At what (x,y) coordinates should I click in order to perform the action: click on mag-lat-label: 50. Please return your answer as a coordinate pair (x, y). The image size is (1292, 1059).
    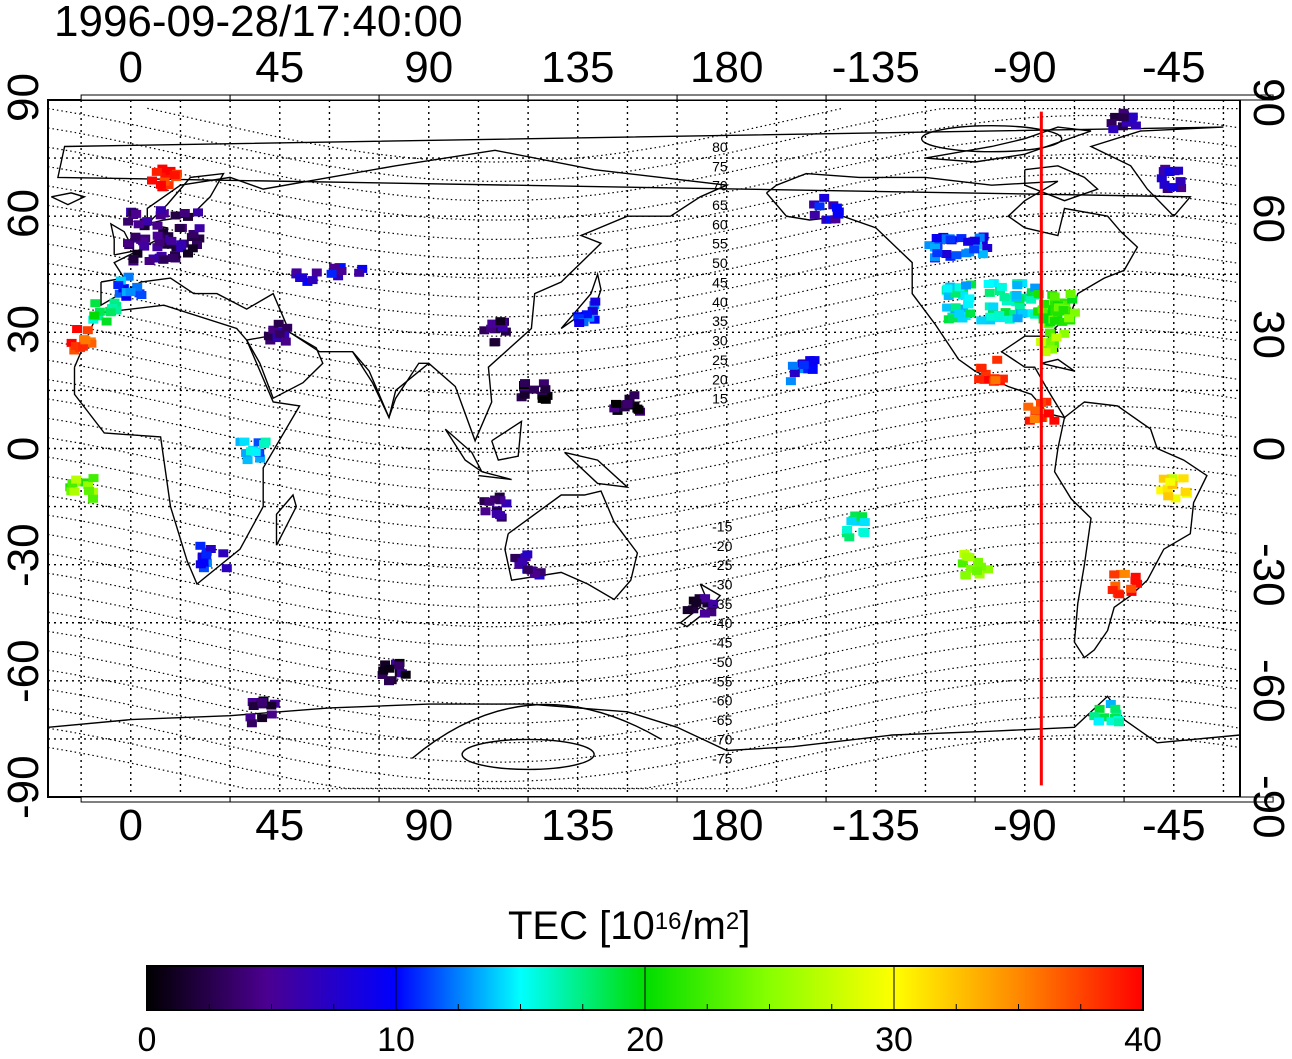
    Looking at the image, I should click on (720, 263).